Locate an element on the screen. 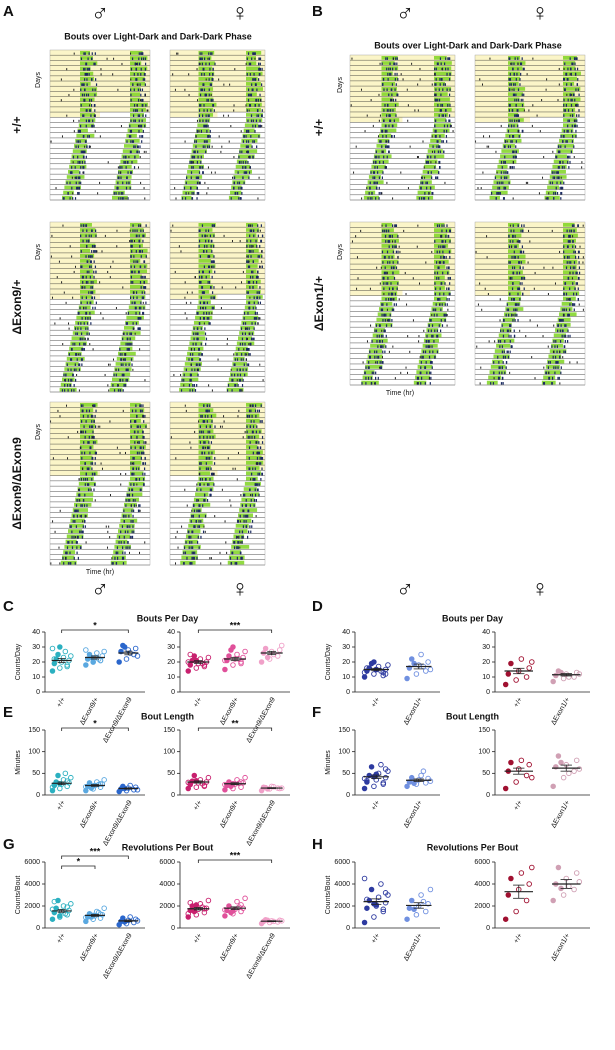 The image size is (615, 1050). panel-label: E is located at coordinates (8, 712).